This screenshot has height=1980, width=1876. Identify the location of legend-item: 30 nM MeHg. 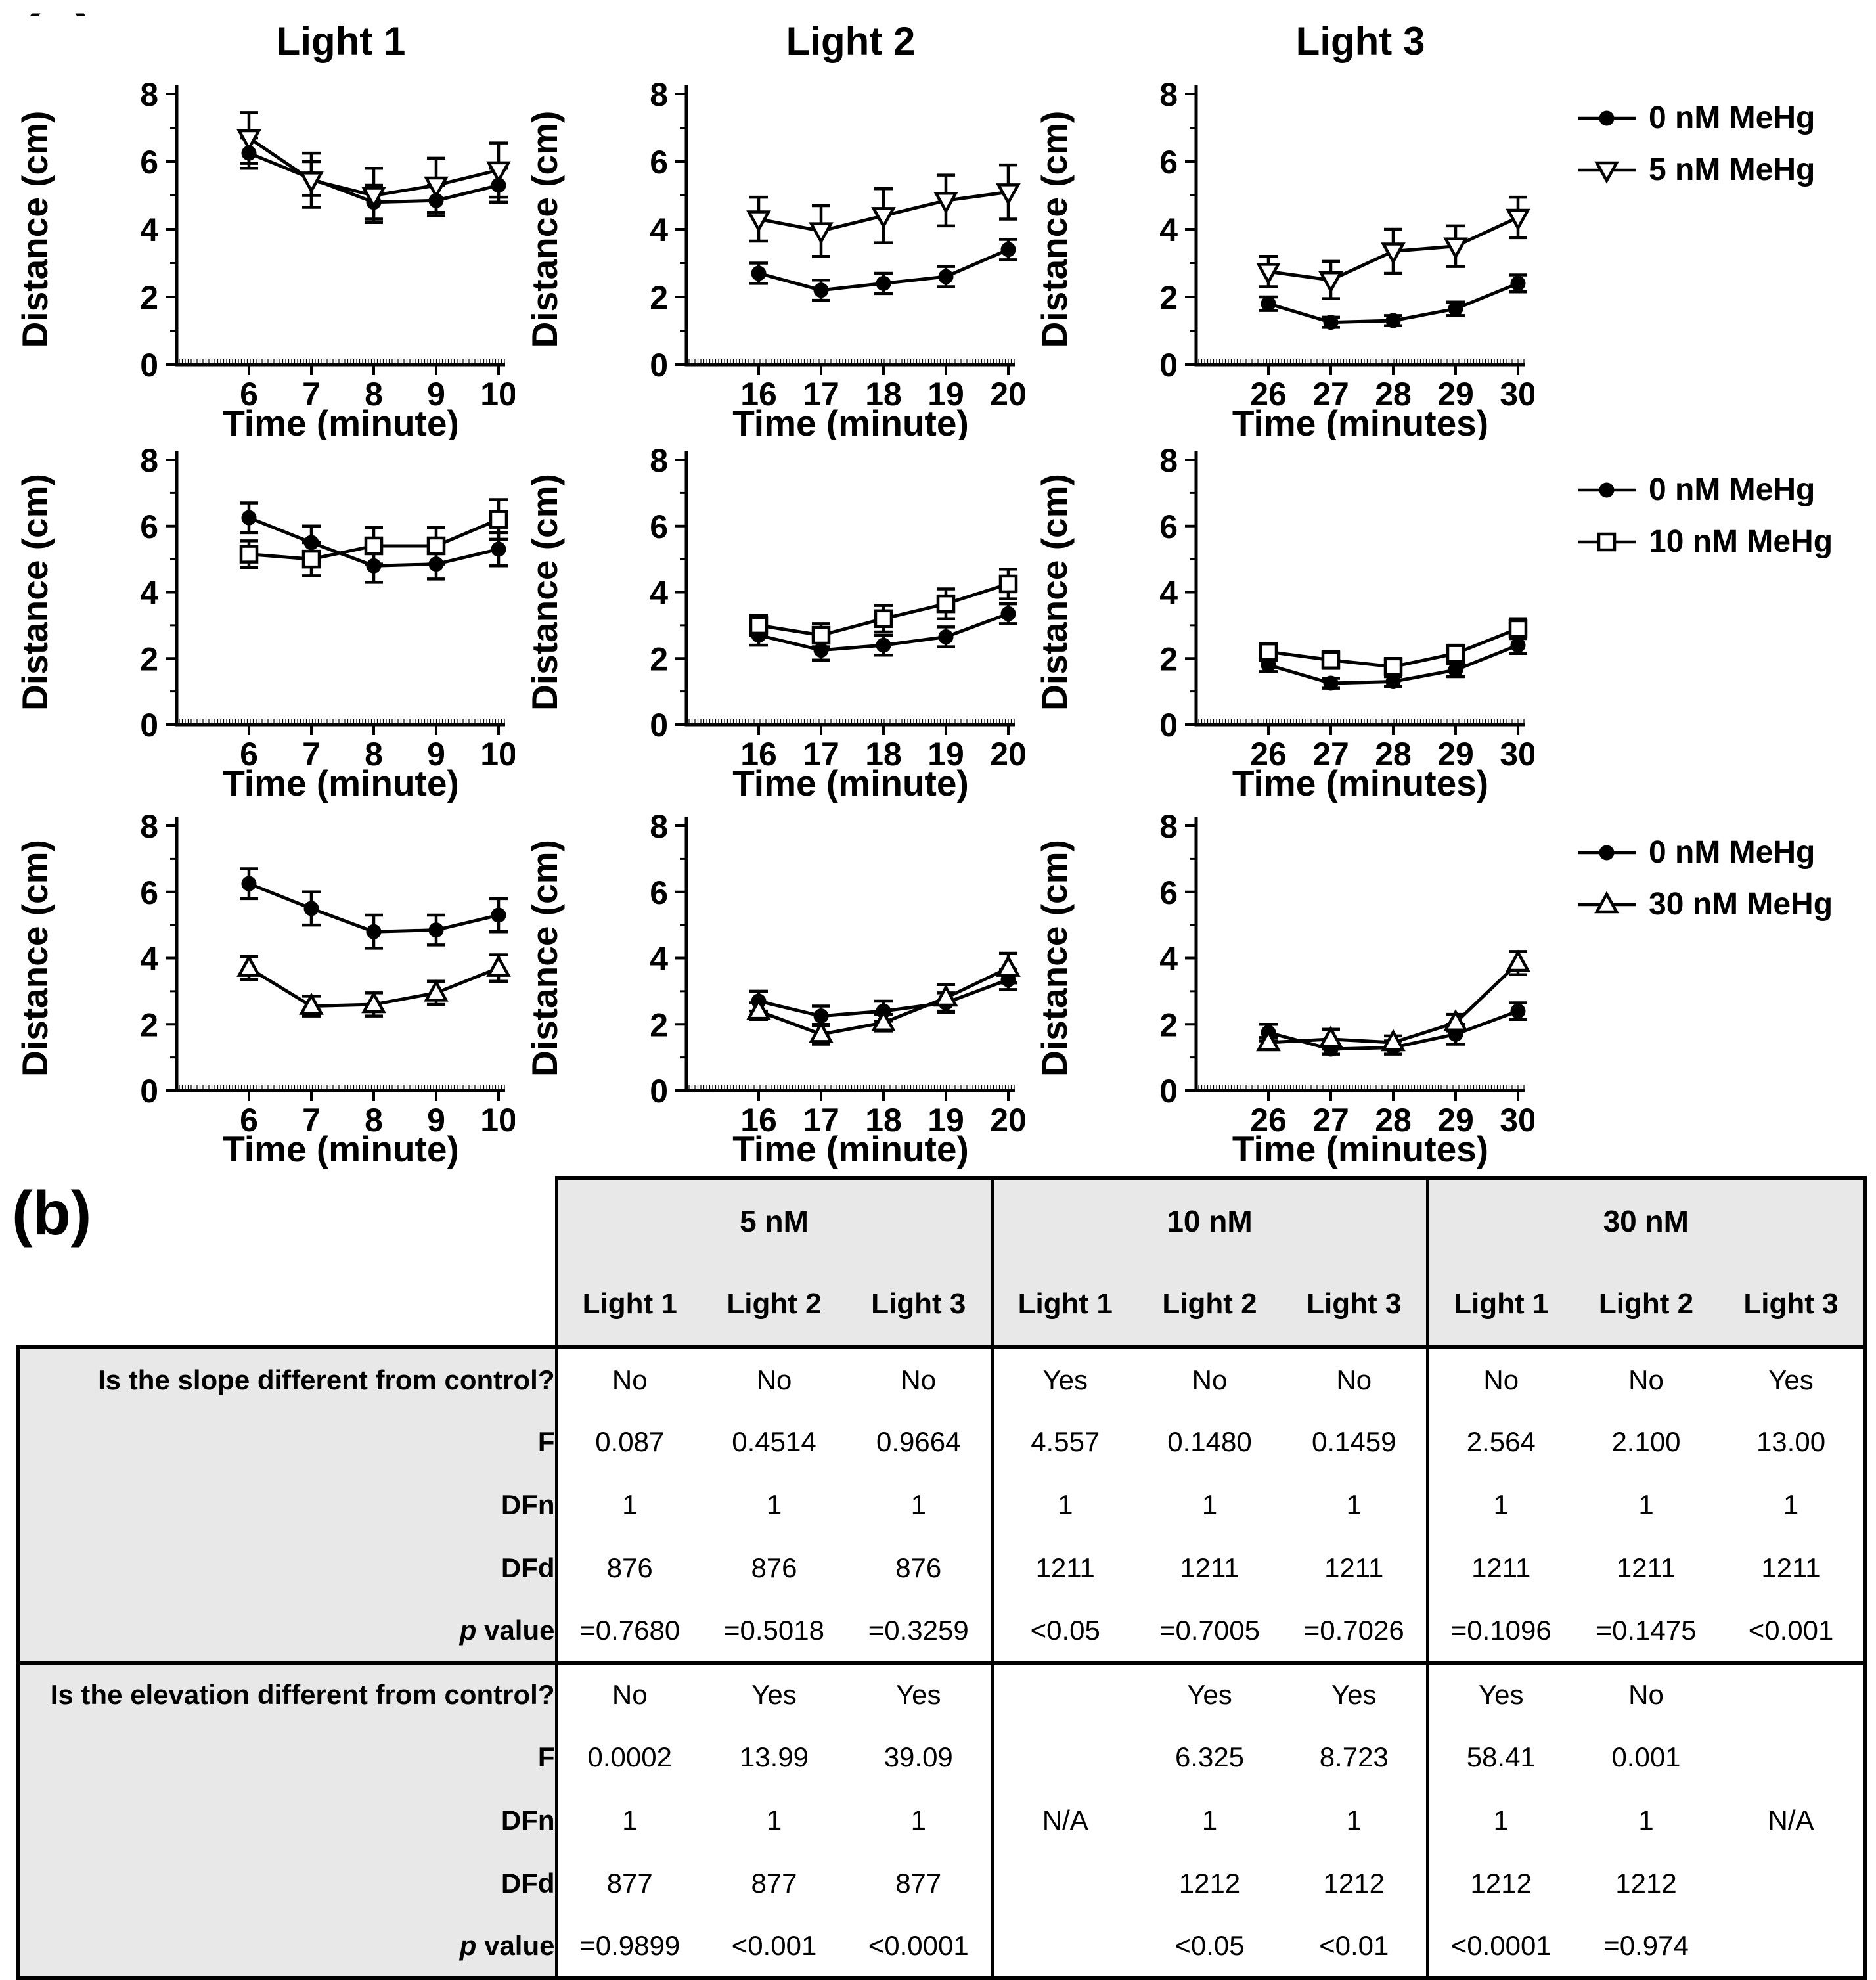
(1704, 904).